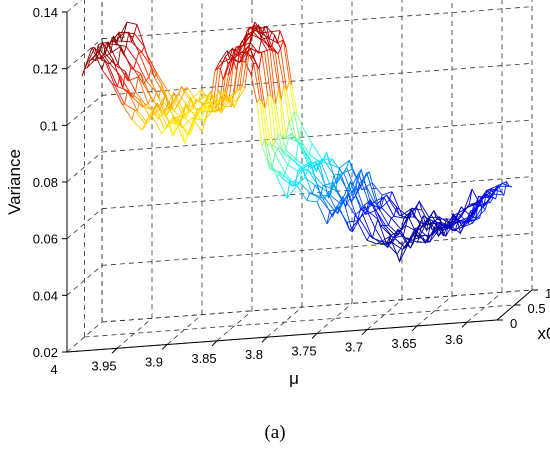 This screenshot has width=550, height=454. Describe the element at coordinates (274, 432) in the screenshot. I see `figure-caption: (a)` at that location.